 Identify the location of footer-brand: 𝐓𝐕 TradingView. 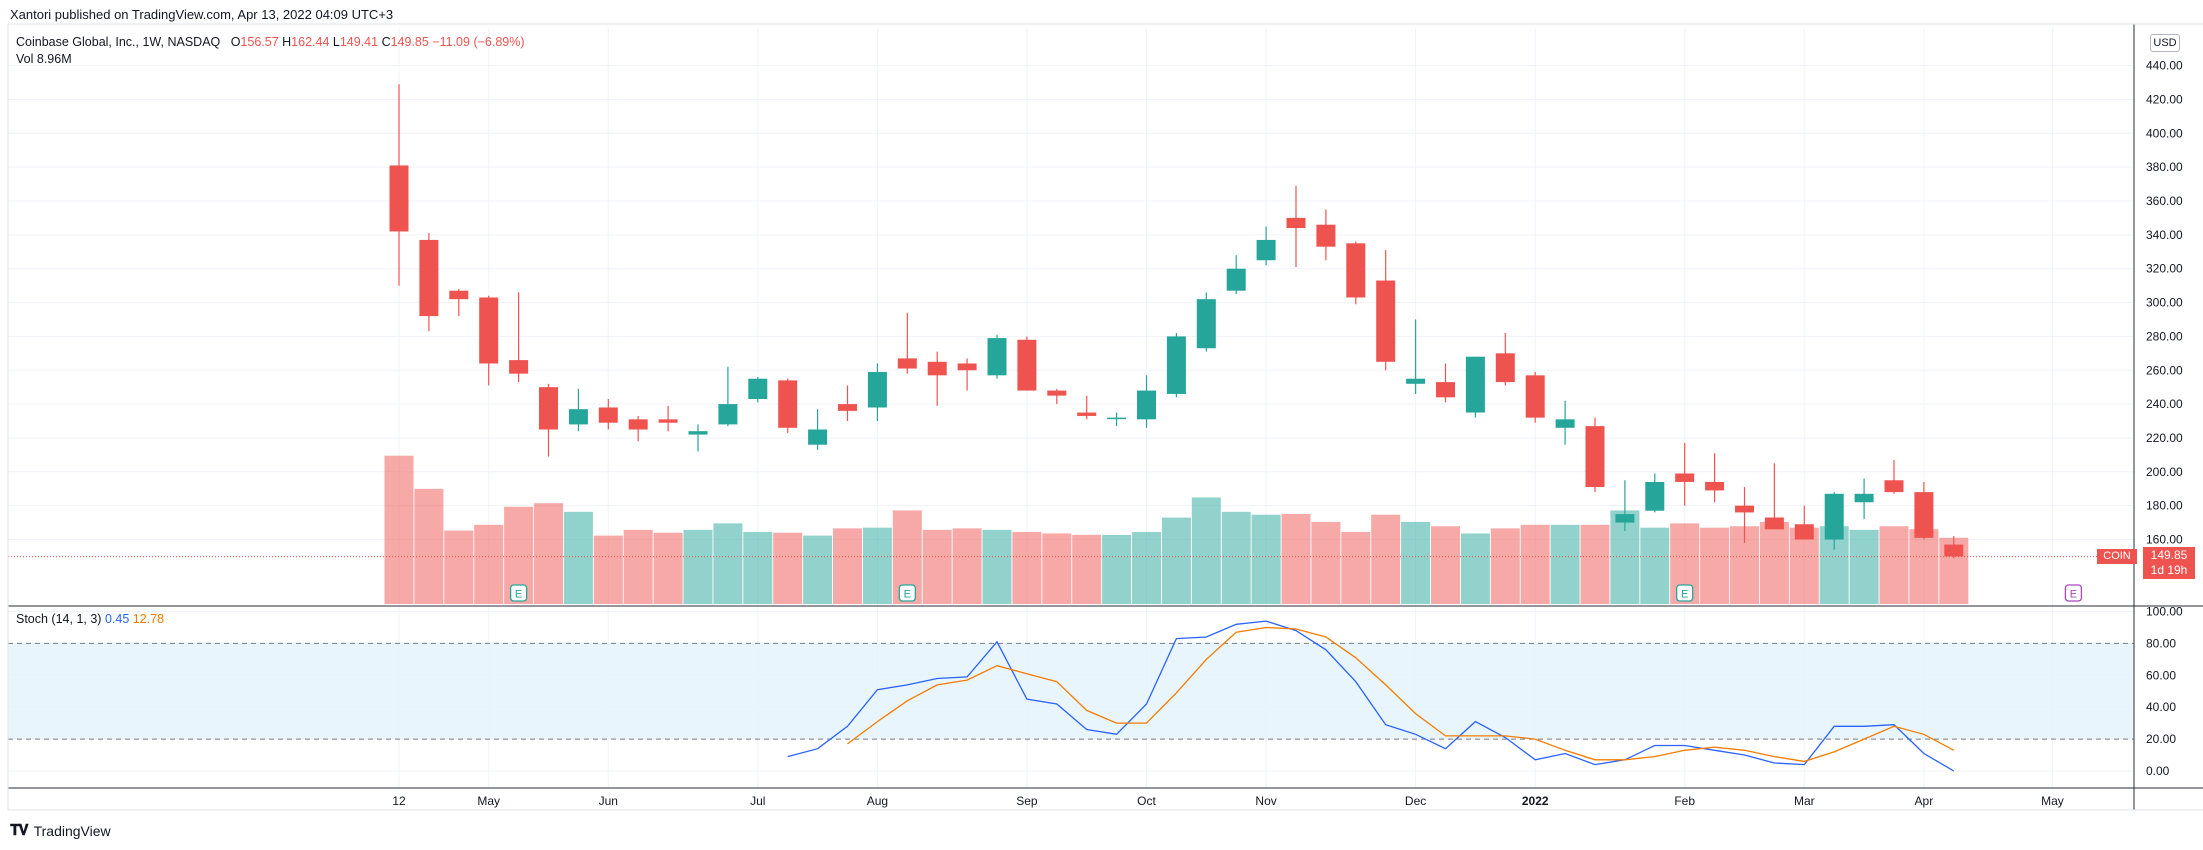
(60, 830).